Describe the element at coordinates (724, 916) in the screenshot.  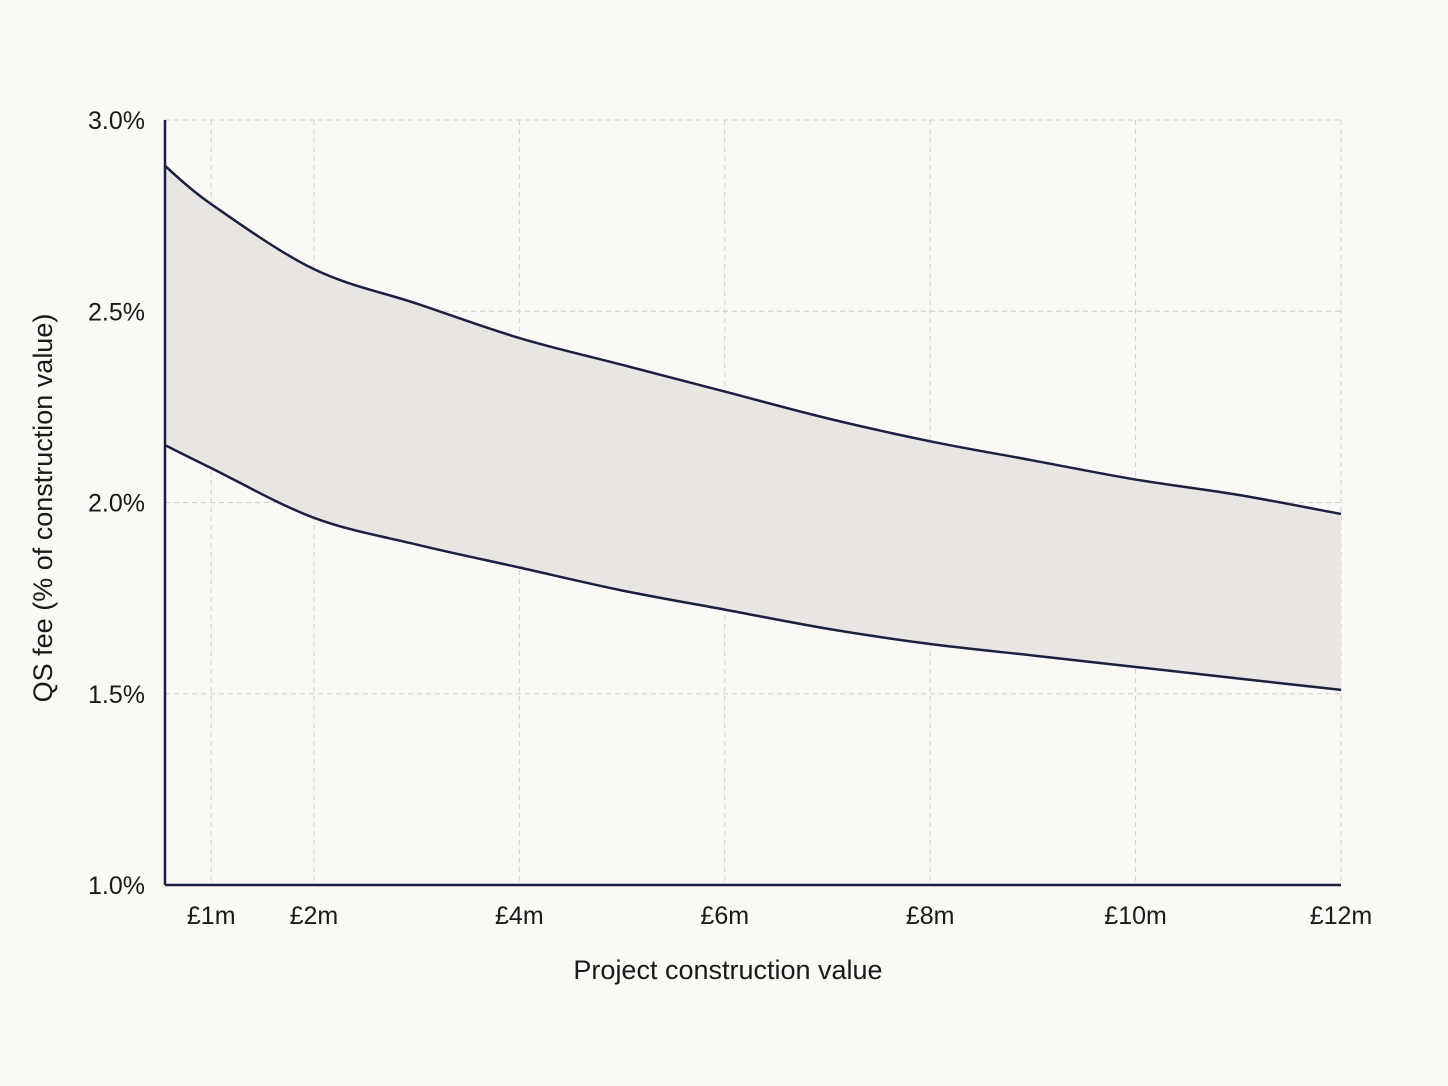
I see `x-tick-label-3: £6m` at that location.